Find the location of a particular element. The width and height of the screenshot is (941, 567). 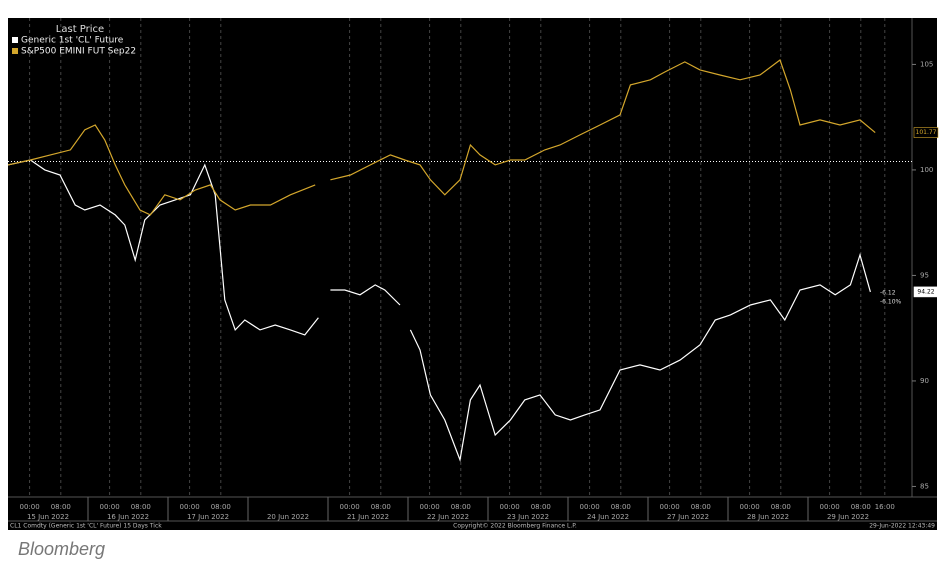

y-tick-label: 105 is located at coordinates (926, 64).